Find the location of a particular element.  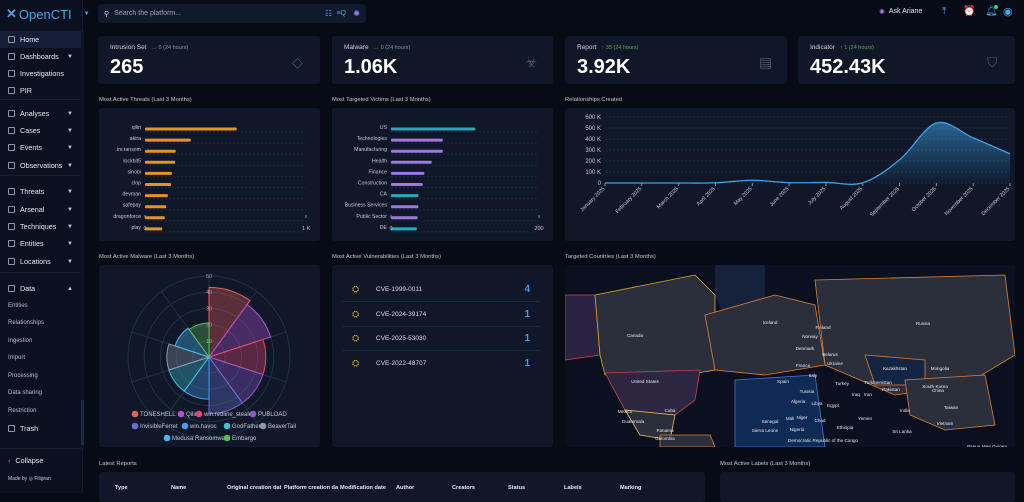

stat-card-intrusion-set: Intrusion Set → 0 (24 hours) 265 ◇ is located at coordinates (209, 60).